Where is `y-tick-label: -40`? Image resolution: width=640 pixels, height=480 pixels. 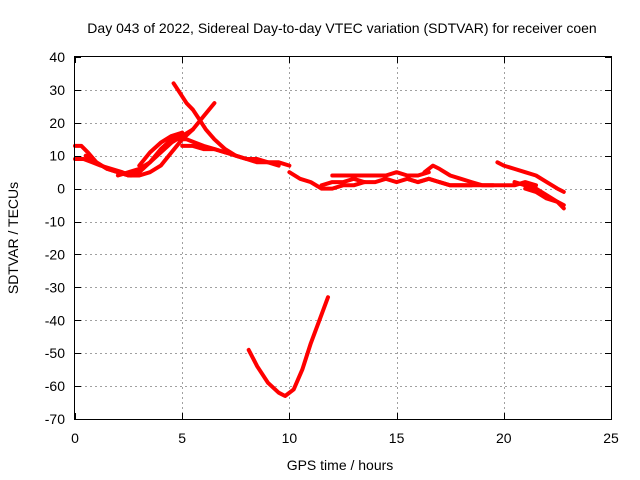
y-tick-label: -40 is located at coordinates (55, 320).